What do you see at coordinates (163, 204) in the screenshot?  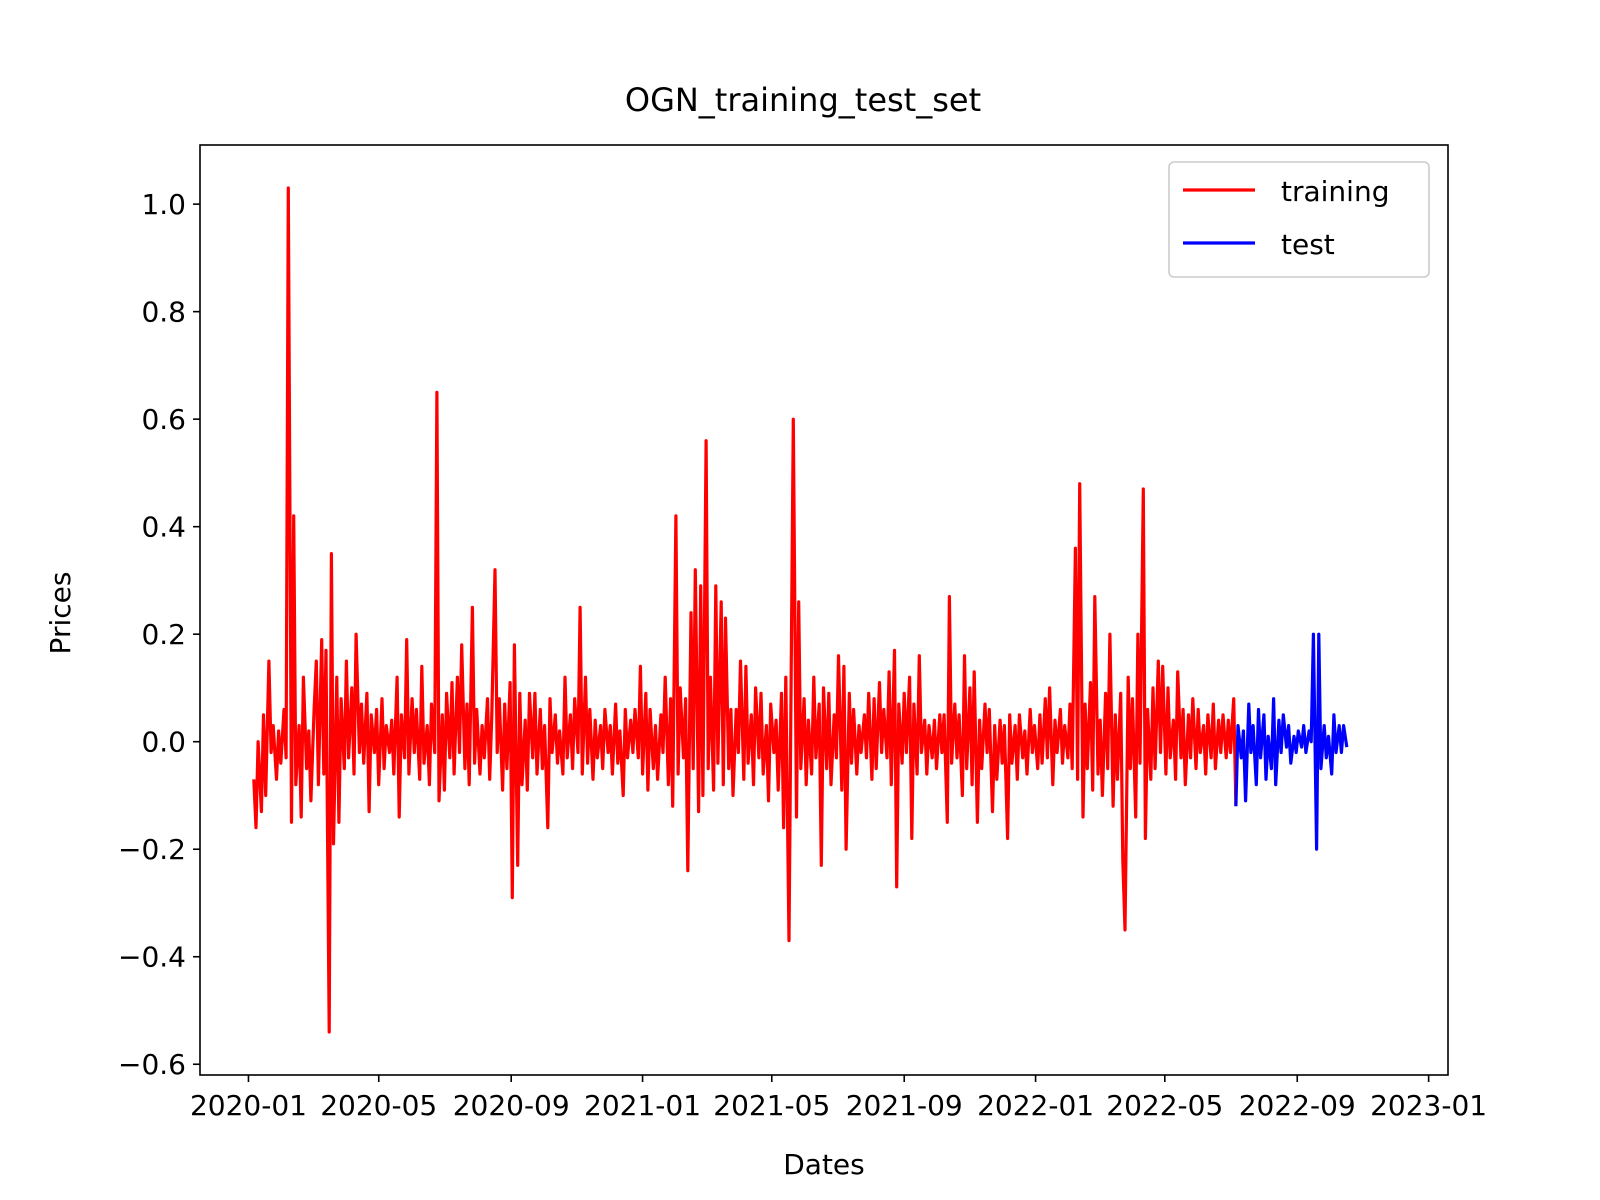 I see `y-tick-label: 1.0` at bounding box center [163, 204].